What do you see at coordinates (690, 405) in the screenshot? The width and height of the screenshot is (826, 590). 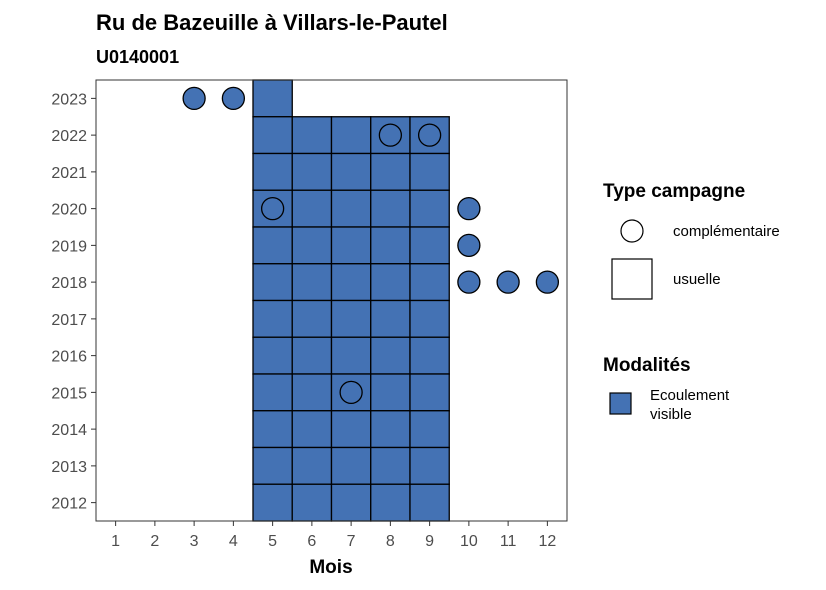 I see `legend-fill-label-ecoulement-visible: Ecoulement visible` at bounding box center [690, 405].